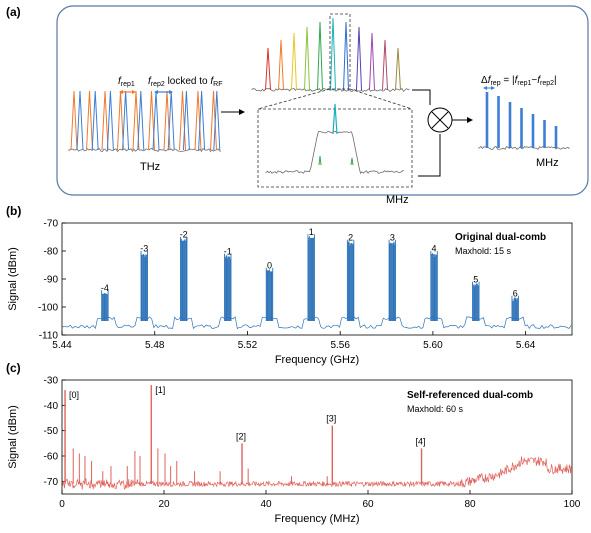 The width and height of the screenshot is (591, 533). Describe the element at coordinates (184, 235) in the screenshot. I see `comb-line-label: -2` at that location.